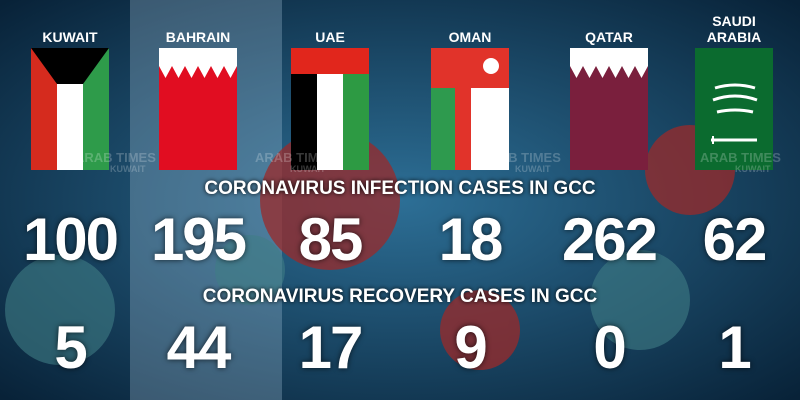 The image size is (800, 400). What do you see at coordinates (331, 239) in the screenshot?
I see `infection-count: 85` at bounding box center [331, 239].